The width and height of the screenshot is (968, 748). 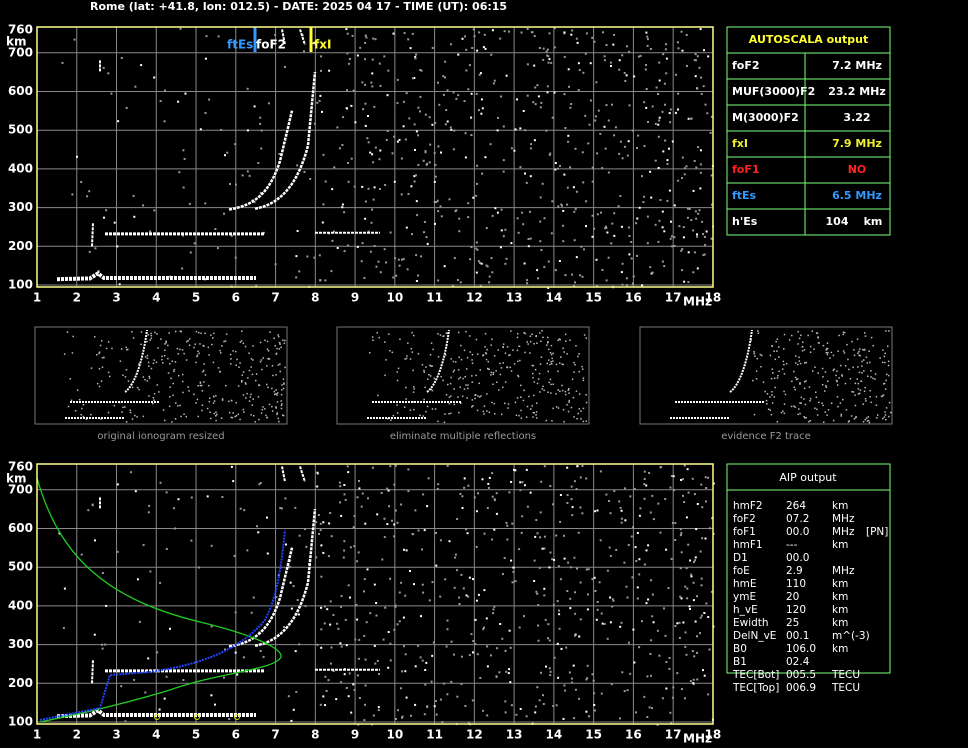 What do you see at coordinates (20, 285) in the screenshot?
I see `y-tick-label: 100` at bounding box center [20, 285].